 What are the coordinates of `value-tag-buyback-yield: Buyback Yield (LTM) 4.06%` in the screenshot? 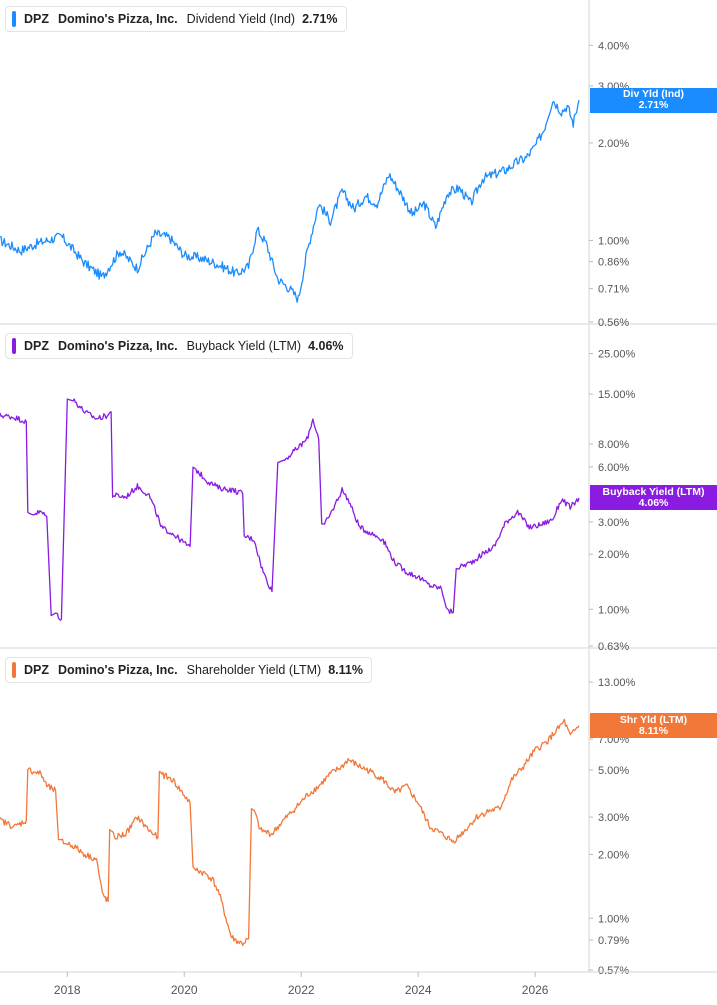 It's located at (653, 498).